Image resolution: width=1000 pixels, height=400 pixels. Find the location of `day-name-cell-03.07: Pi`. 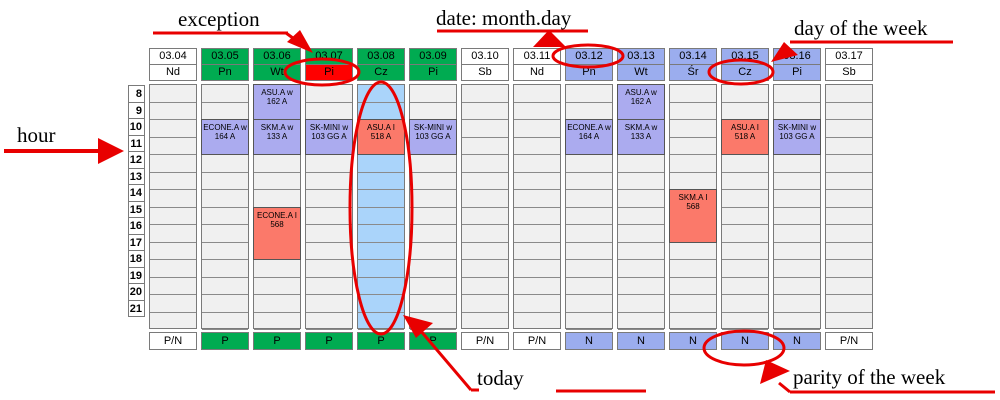

day-name-cell-03.07: Pi is located at coordinates (329, 72).